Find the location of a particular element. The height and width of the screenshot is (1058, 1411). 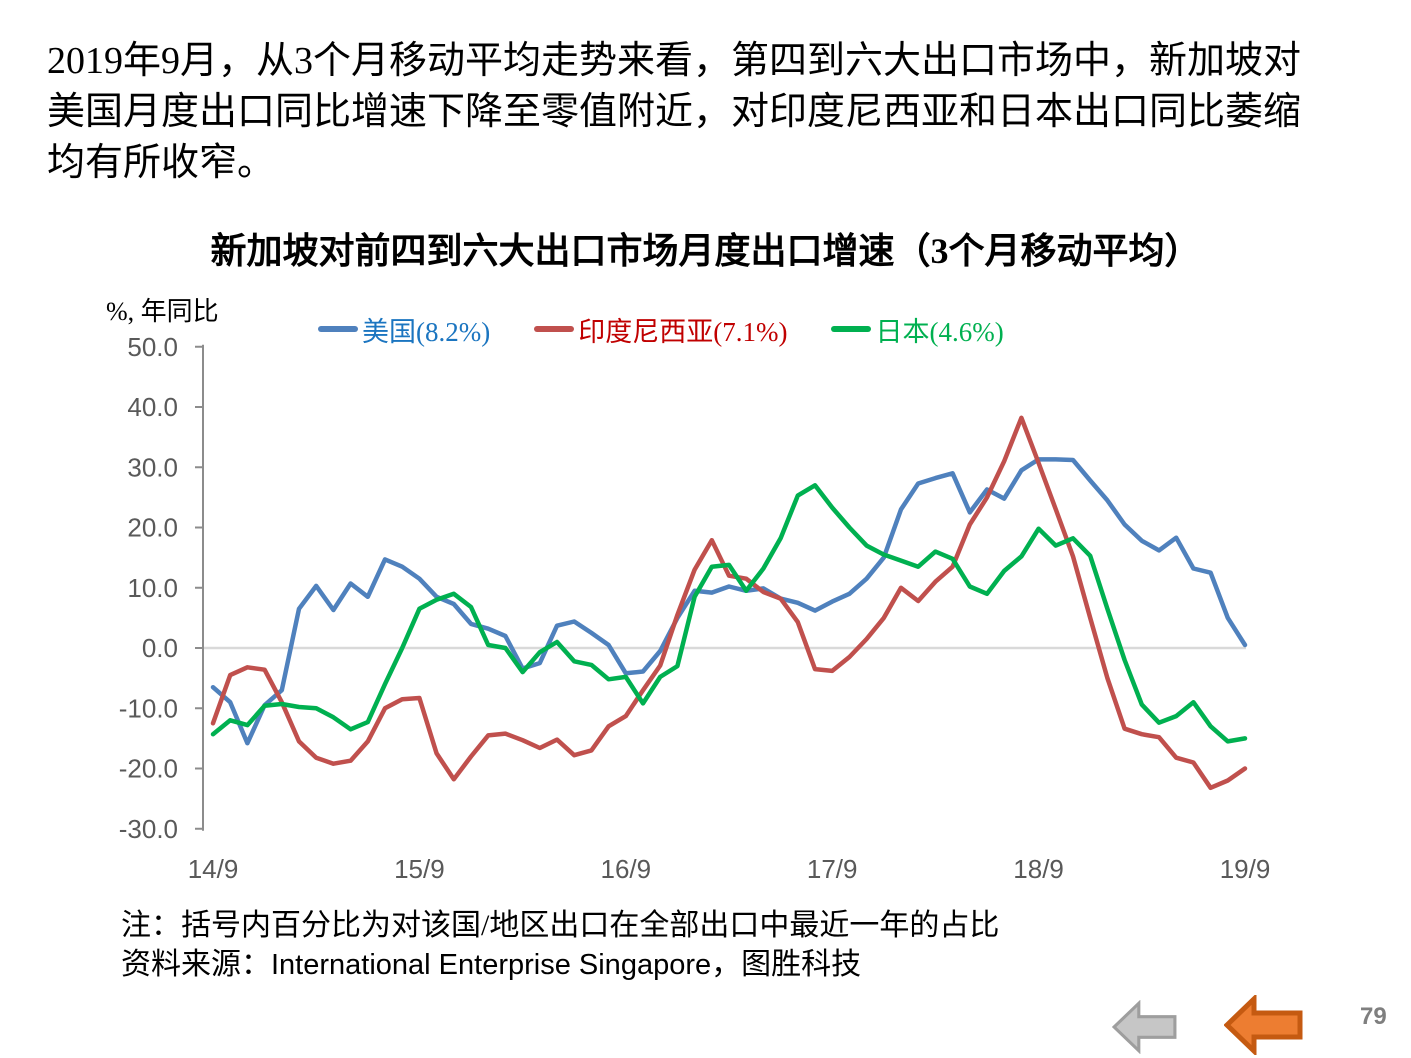

svg-text: 16/9 is located at coordinates (625, 869).